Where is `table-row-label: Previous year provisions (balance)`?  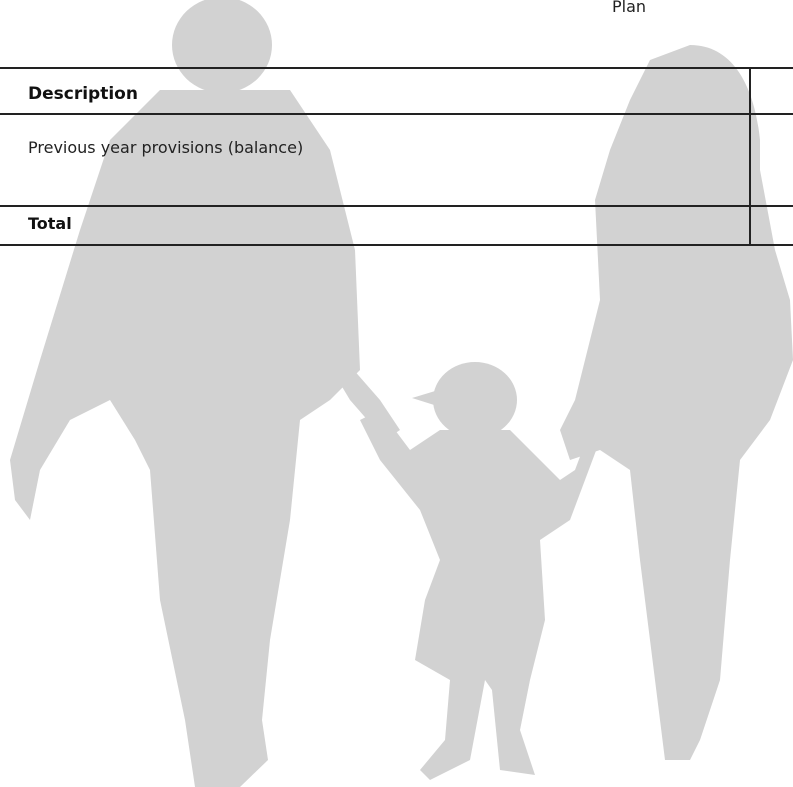 table-row-label: Previous year provisions (balance) is located at coordinates (166, 147).